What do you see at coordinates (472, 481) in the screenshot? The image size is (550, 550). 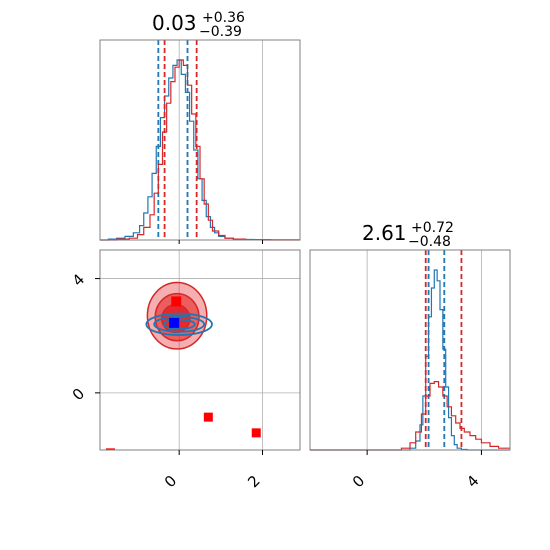 I see `x-tick-label: 4` at bounding box center [472, 481].